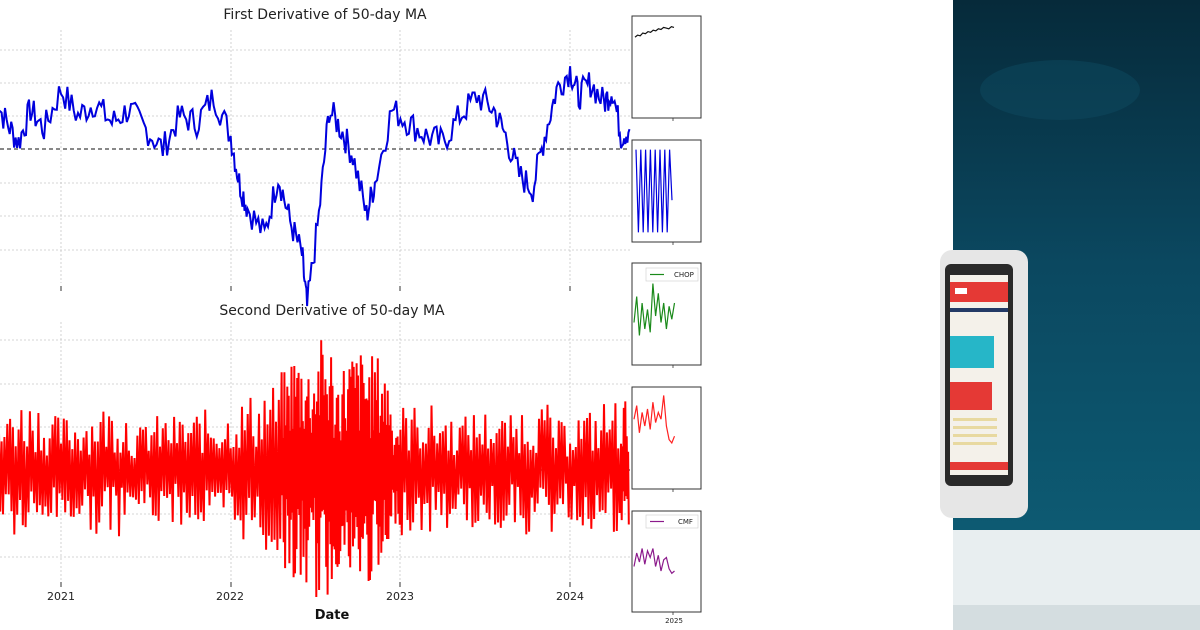  What do you see at coordinates (961, 291) in the screenshot?
I see `screen-header-logo` at bounding box center [961, 291].